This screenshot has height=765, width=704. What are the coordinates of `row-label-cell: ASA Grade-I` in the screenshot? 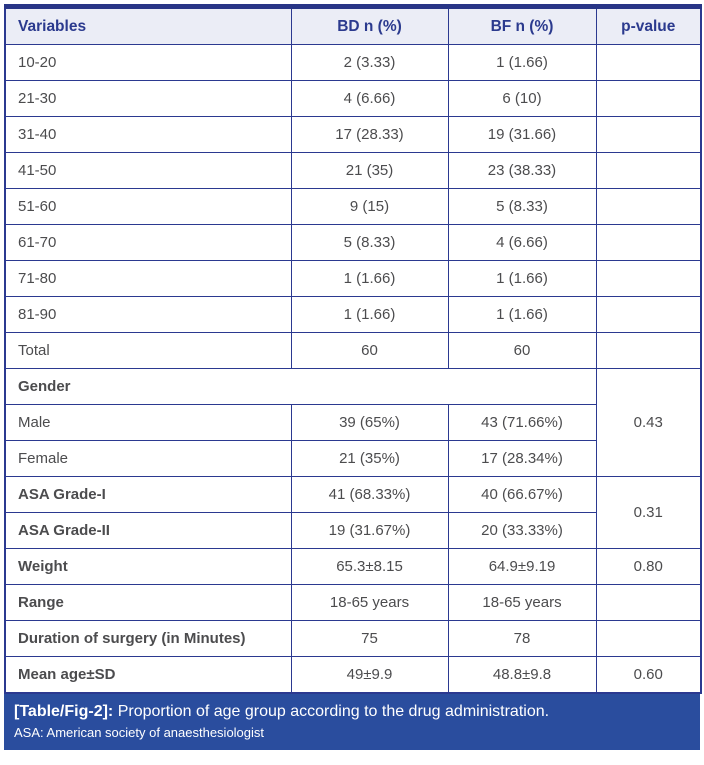 It's located at (148, 494).